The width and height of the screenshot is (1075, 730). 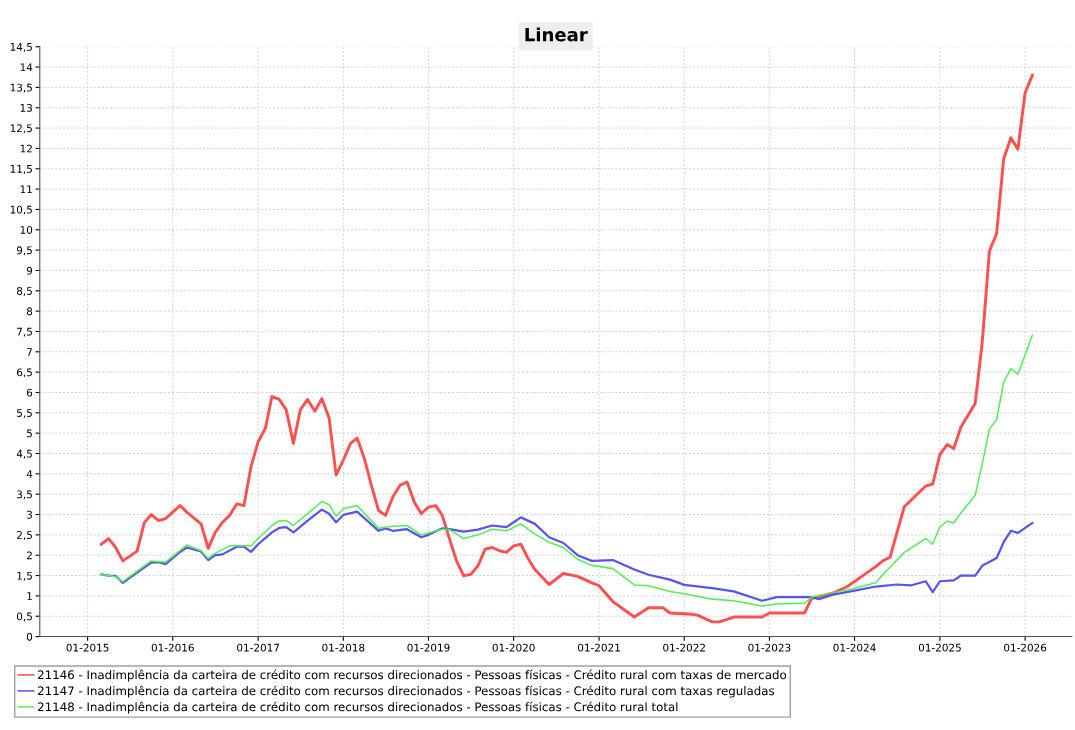 What do you see at coordinates (24, 291) in the screenshot?
I see `y-tick-label: 8,5` at bounding box center [24, 291].